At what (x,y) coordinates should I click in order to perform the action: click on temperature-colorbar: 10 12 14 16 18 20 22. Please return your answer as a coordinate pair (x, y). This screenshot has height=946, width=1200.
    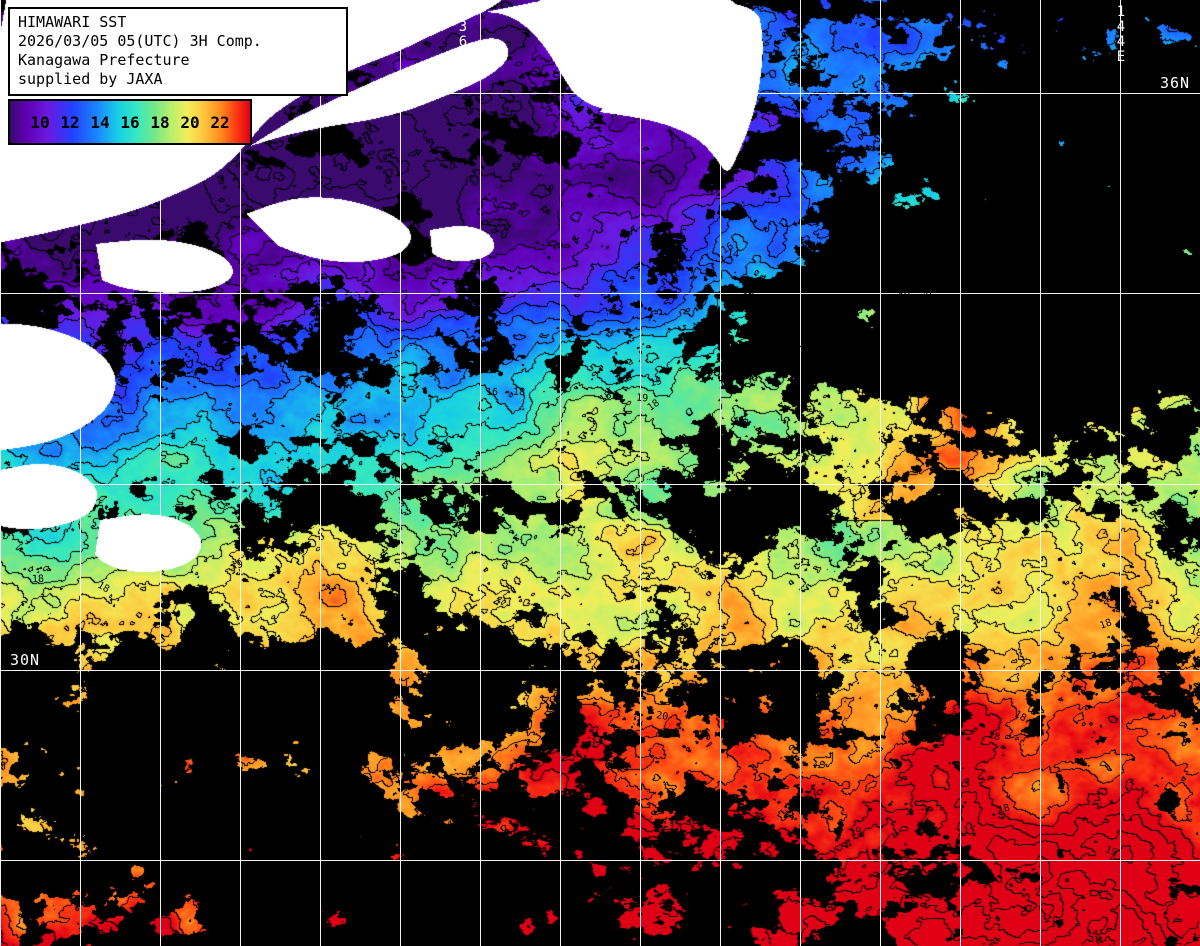
    Looking at the image, I should click on (130, 122).